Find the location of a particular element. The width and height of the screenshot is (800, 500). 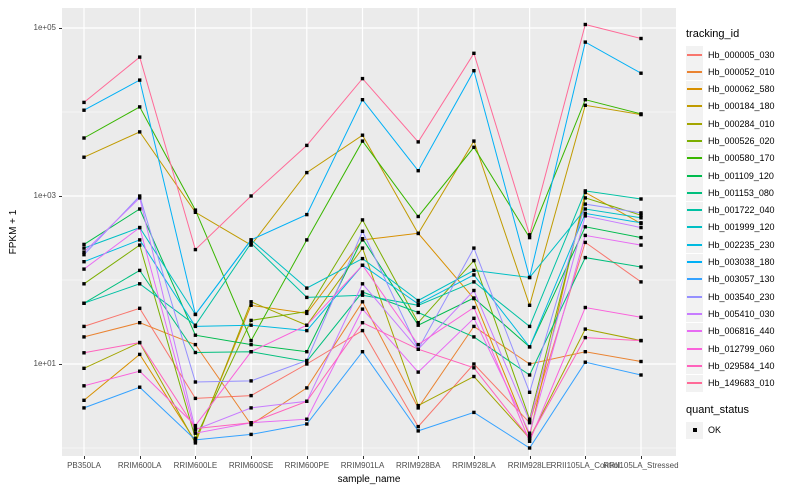

legend-entry: Hb_012799_060 is located at coordinates (743, 349).